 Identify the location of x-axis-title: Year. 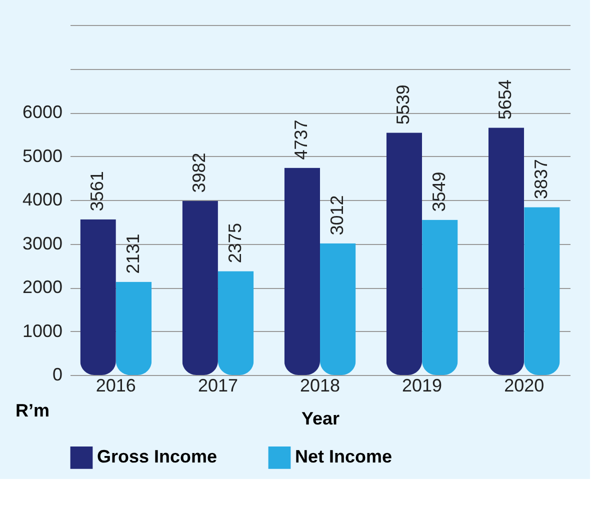
(320, 418).